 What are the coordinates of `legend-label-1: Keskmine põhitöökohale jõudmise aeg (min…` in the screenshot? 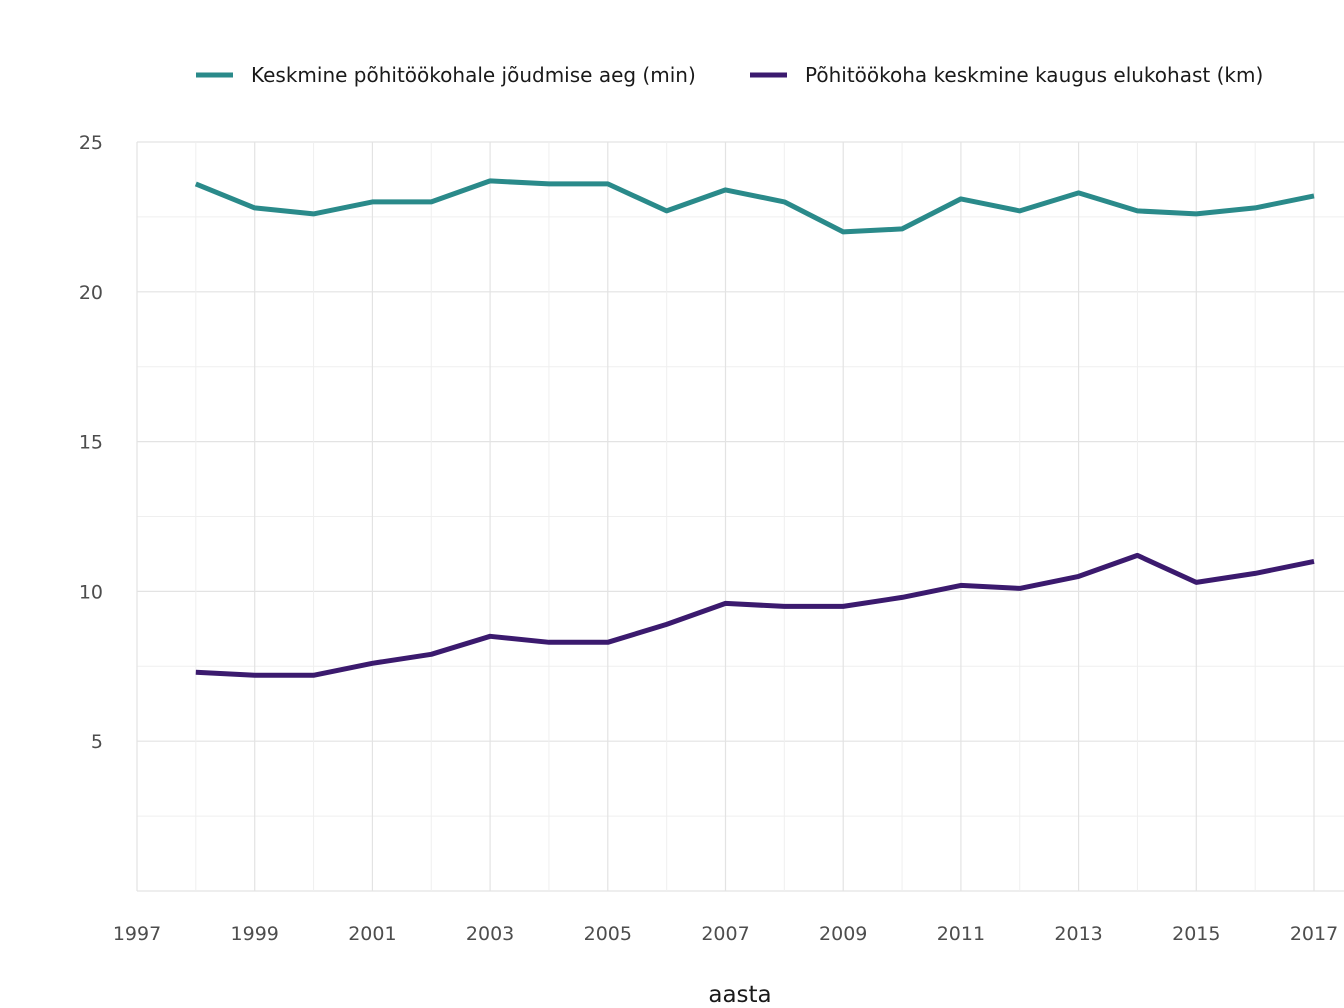 It's located at (473, 75).